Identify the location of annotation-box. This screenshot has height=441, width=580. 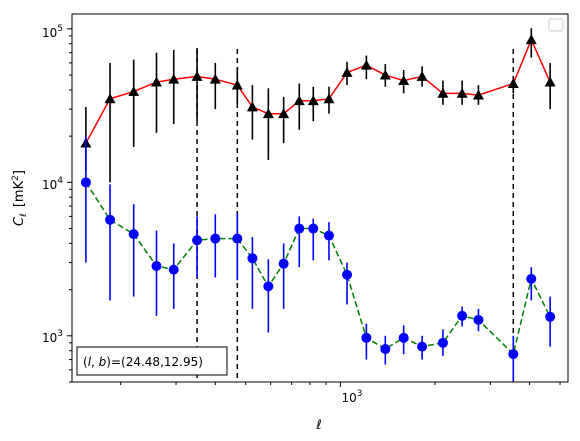
(152, 361).